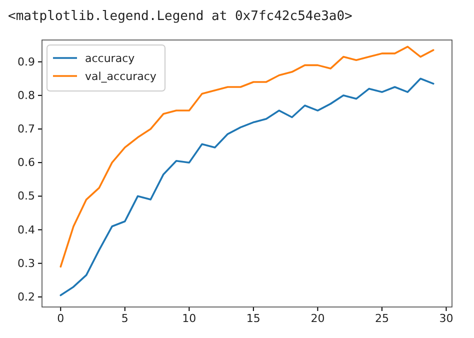 This screenshot has width=474, height=338. What do you see at coordinates (26, 61) in the screenshot?
I see `y-tick-label: 0.9` at bounding box center [26, 61].